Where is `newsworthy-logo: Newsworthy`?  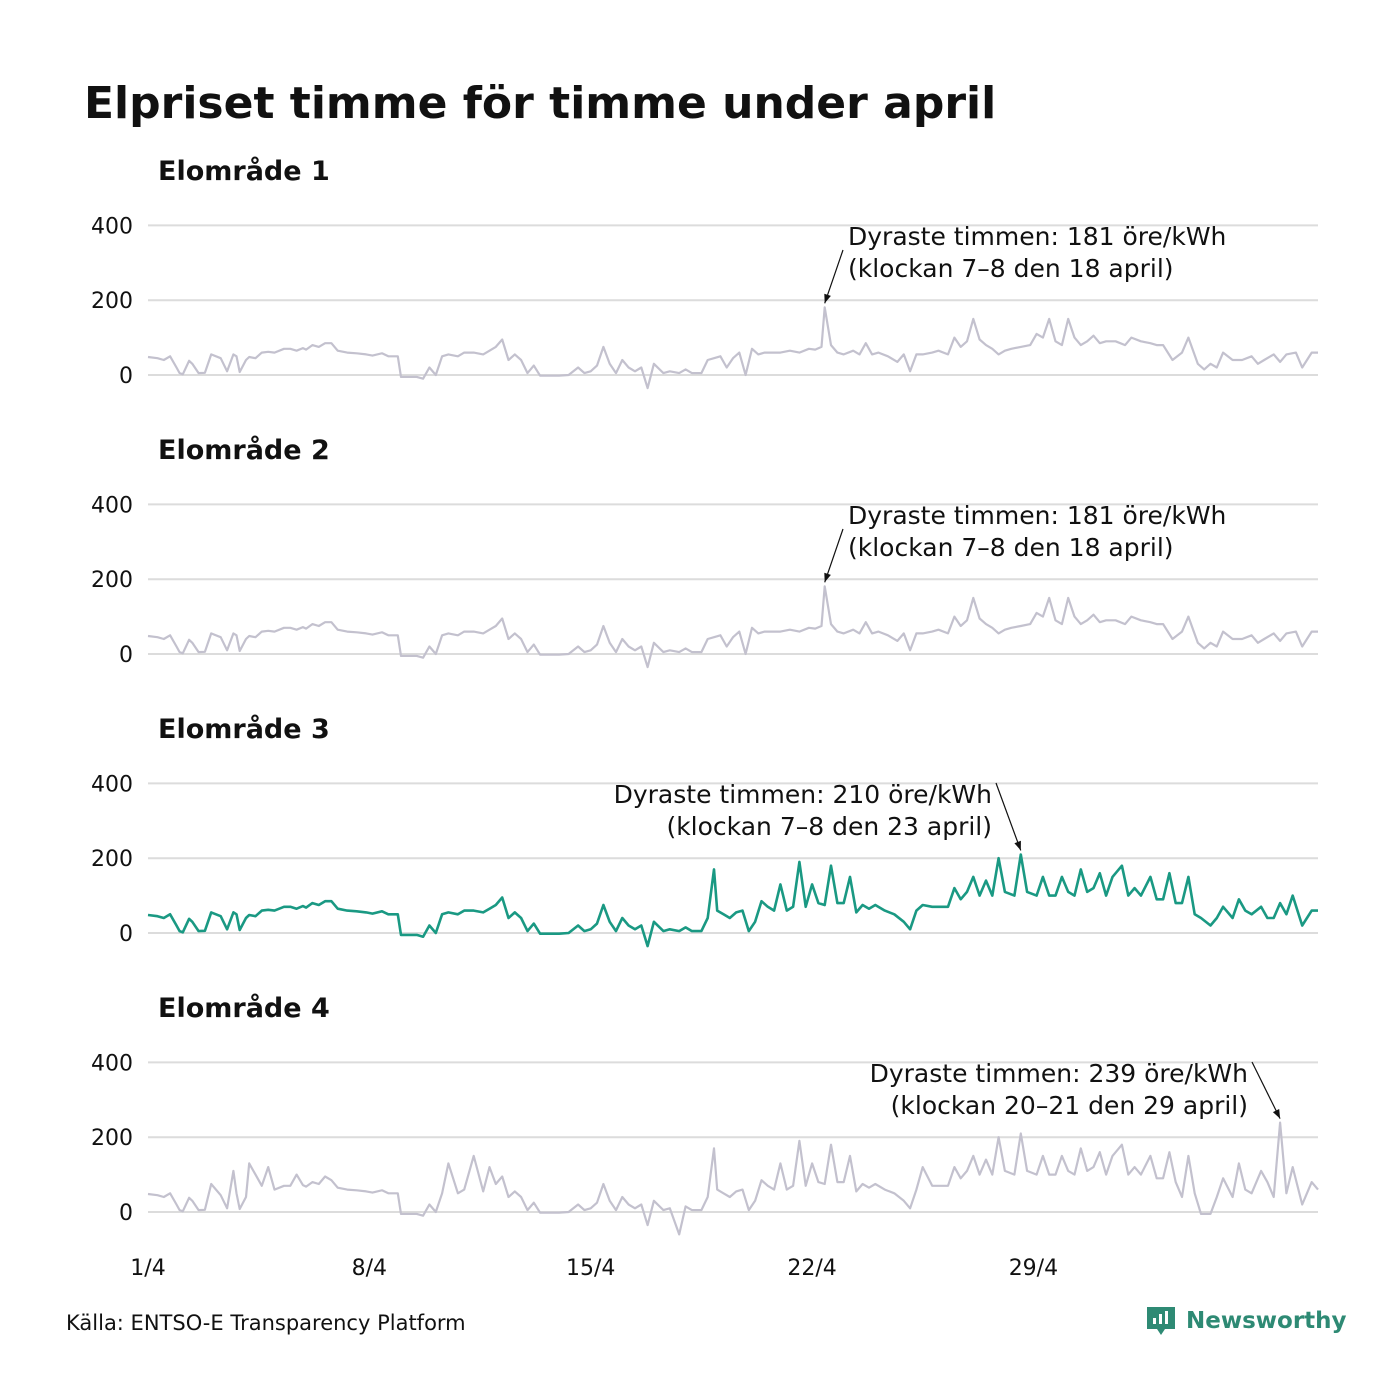 newsworthy-logo: Newsworthy is located at coordinates (1247, 1321).